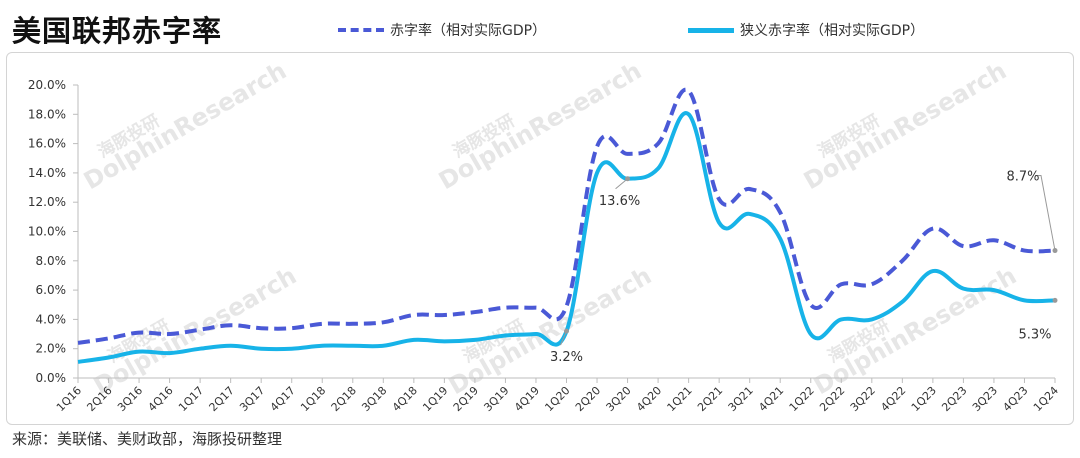 The image size is (1080, 458). I want to click on y-tick-label: 18.0%, so click(47, 114).